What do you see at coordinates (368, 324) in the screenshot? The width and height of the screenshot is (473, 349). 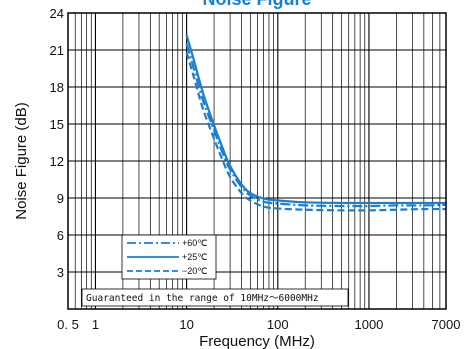 I see `x-tick-label: 1000` at bounding box center [368, 324].